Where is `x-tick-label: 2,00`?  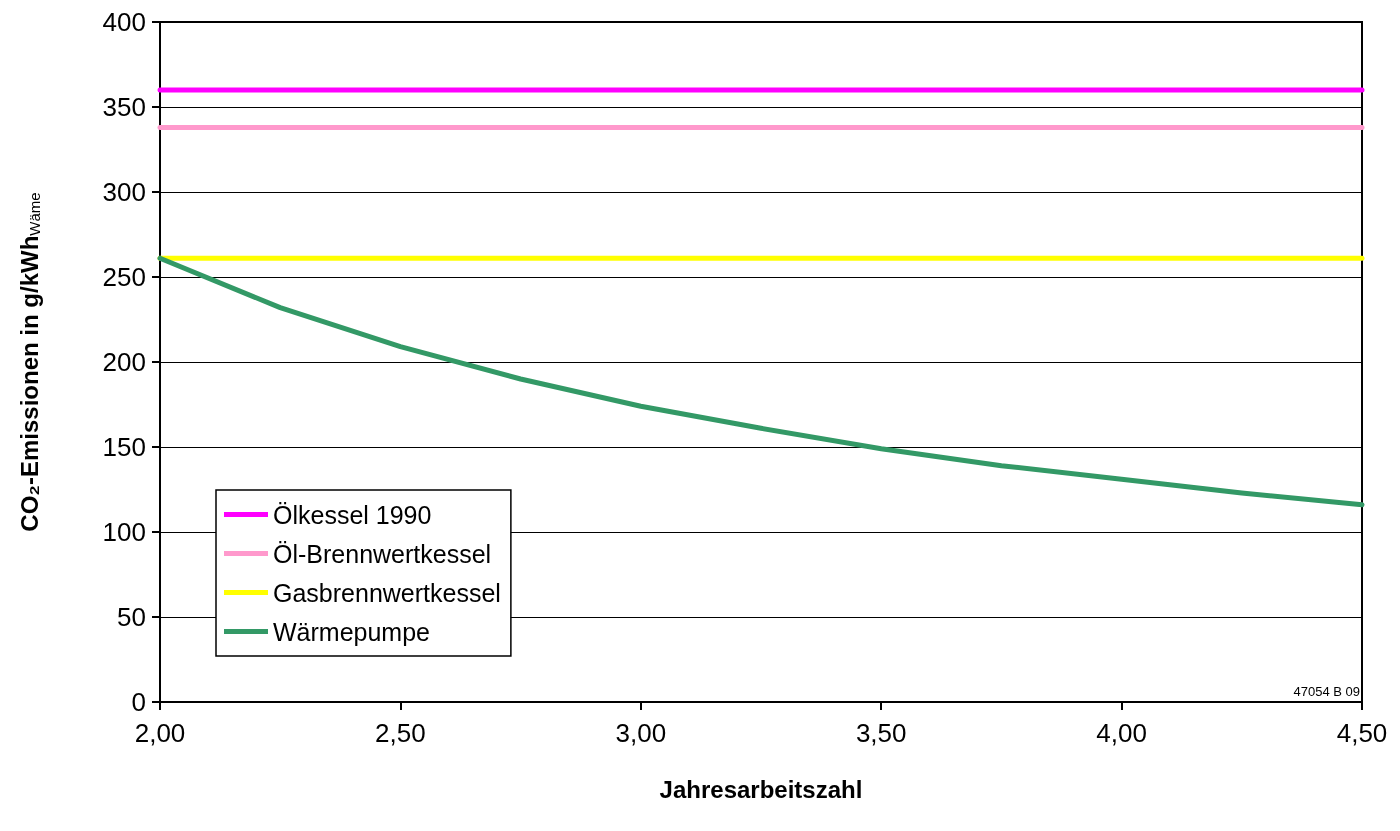
x-tick-label: 2,00 is located at coordinates (160, 733).